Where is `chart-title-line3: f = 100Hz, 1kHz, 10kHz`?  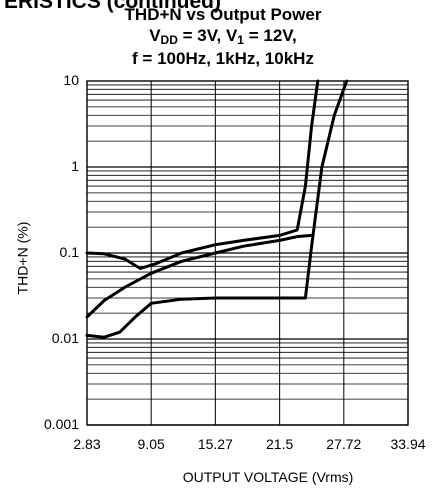
chart-title-line3: f = 100Hz, 1kHz, 10kHz is located at coordinates (223, 58).